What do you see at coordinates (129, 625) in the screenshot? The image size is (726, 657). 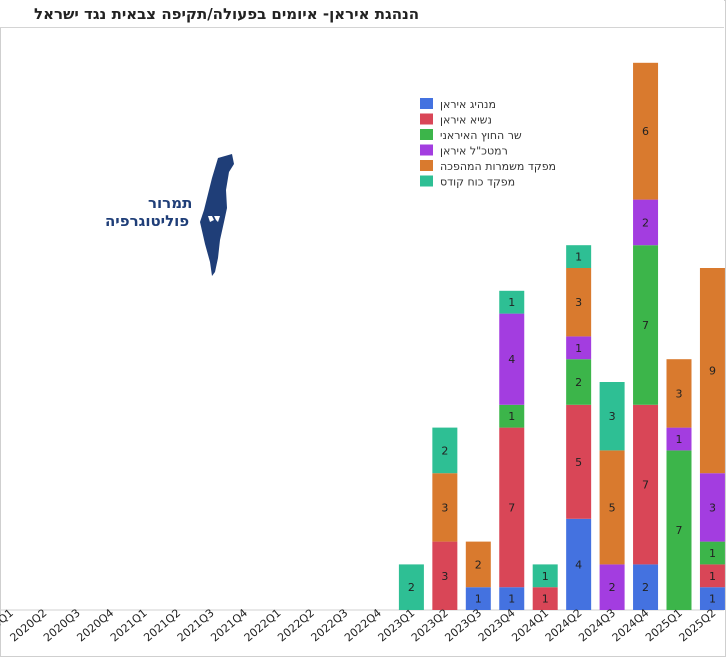 I see `x-tick-label: 2021Q1` at bounding box center [129, 625].